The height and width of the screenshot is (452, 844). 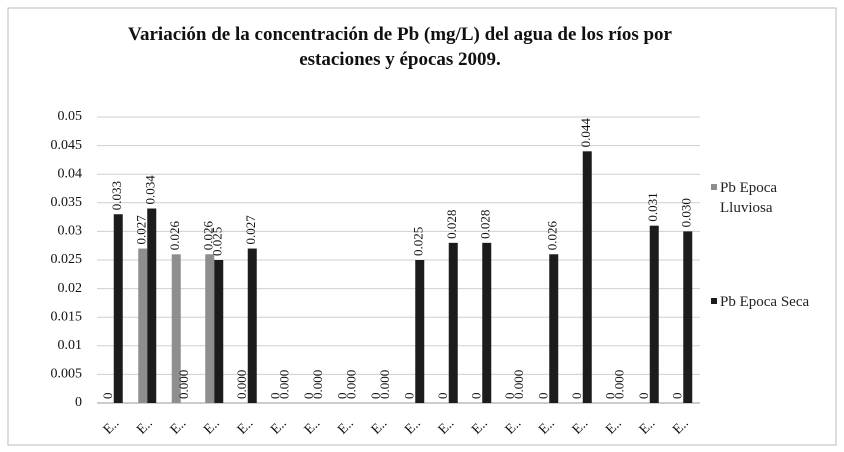 What do you see at coordinates (78, 402) in the screenshot?
I see `y-tick-label: 0` at bounding box center [78, 402].